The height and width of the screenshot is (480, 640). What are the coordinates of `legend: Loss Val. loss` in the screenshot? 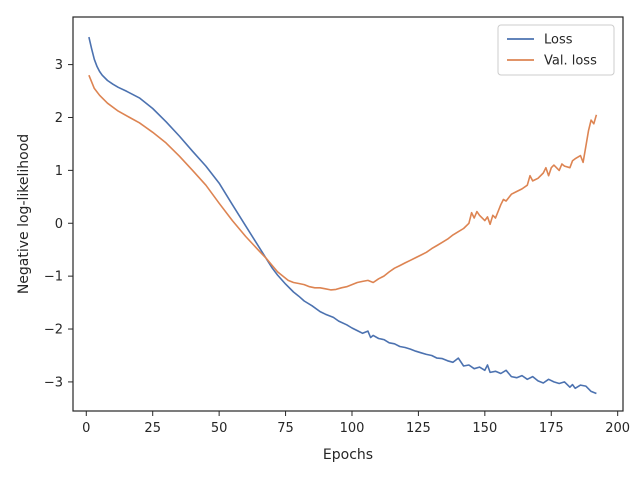 It's located at (556, 50).